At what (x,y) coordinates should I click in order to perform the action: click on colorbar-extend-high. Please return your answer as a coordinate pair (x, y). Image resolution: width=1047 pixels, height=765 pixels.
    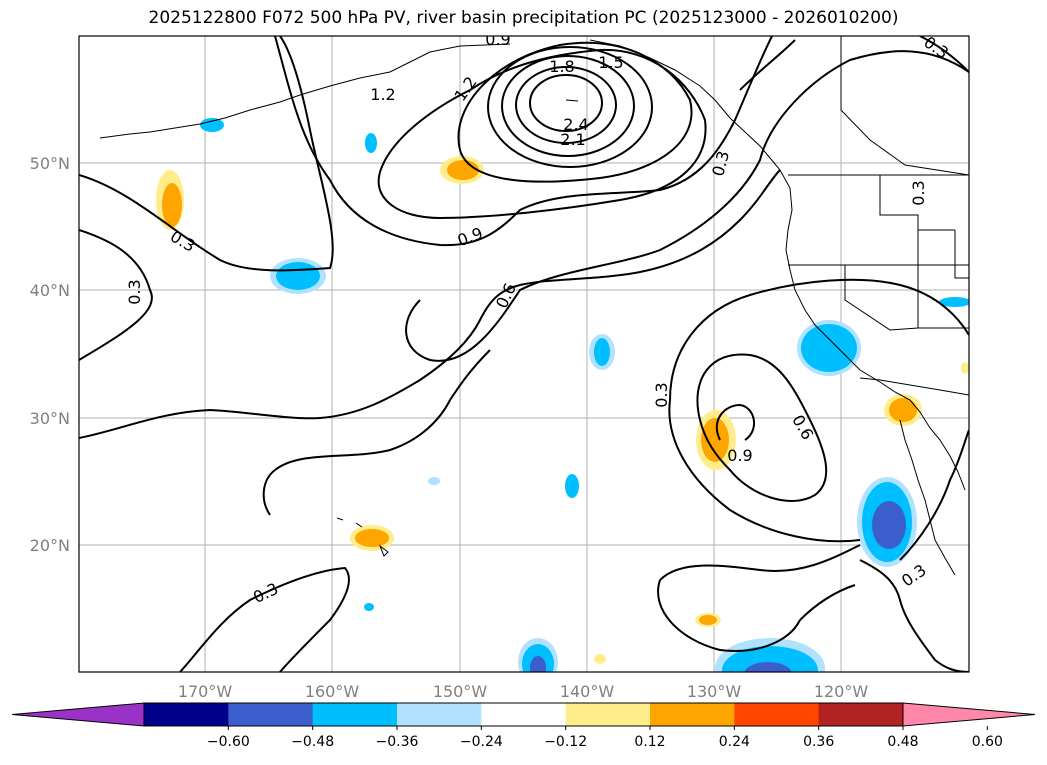
    Looking at the image, I should click on (969, 714).